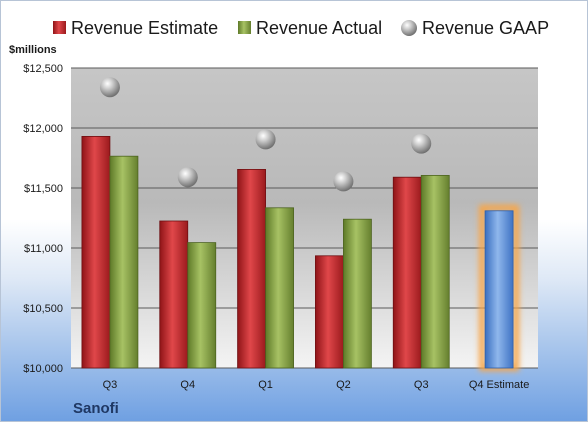 The height and width of the screenshot is (422, 588). Describe the element at coordinates (33, 50) in the screenshot. I see `y-axis-label: $millions` at that location.